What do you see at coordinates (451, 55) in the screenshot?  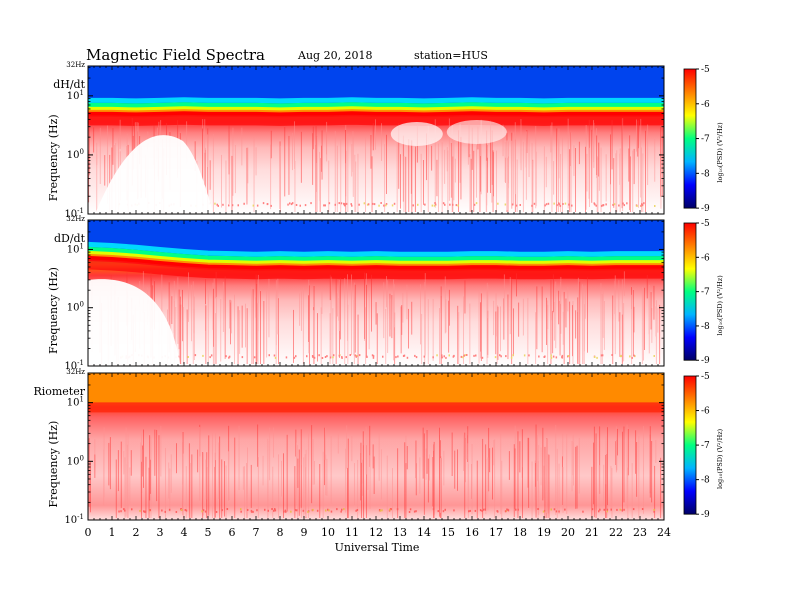 I see `station-label: station=HUS` at bounding box center [451, 55].